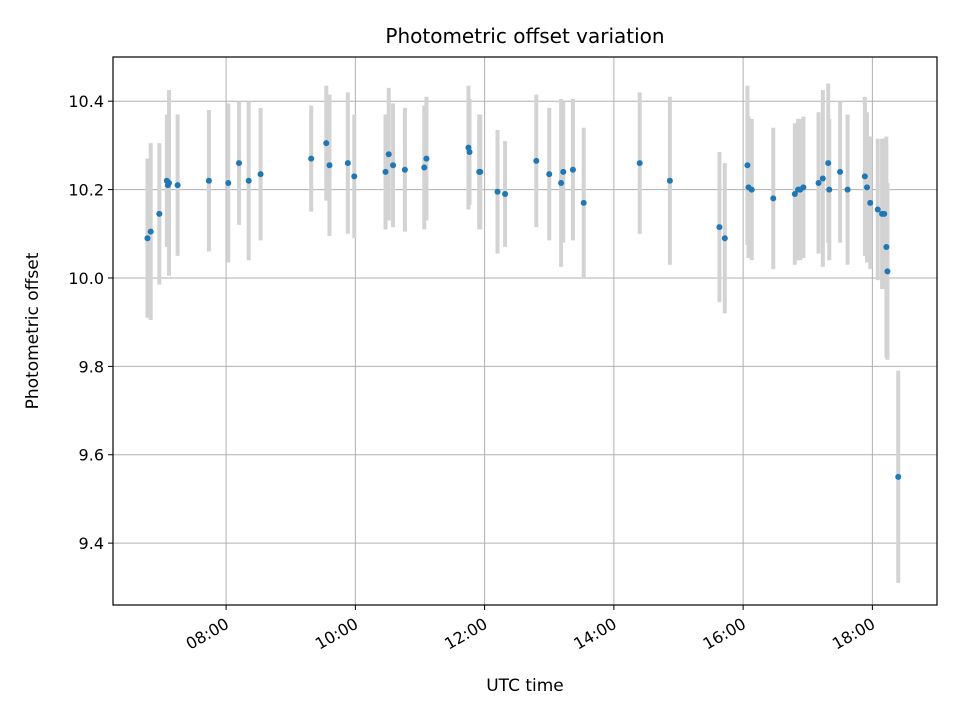  What do you see at coordinates (91, 543) in the screenshot?
I see `y-tick-label: 9.4` at bounding box center [91, 543].